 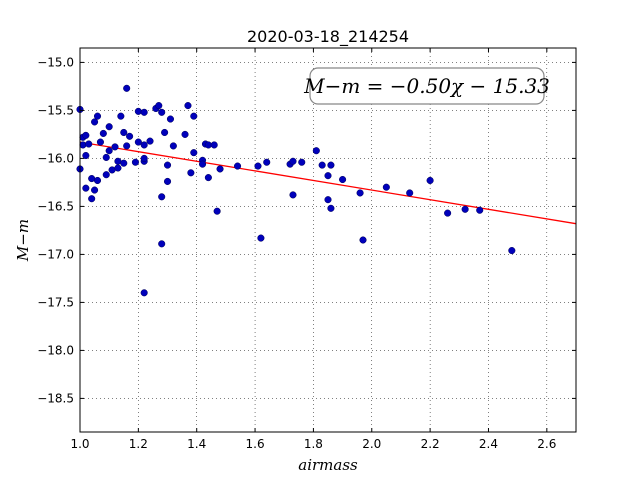 I want to click on x-tick-label: 1.8, so click(x=313, y=444).